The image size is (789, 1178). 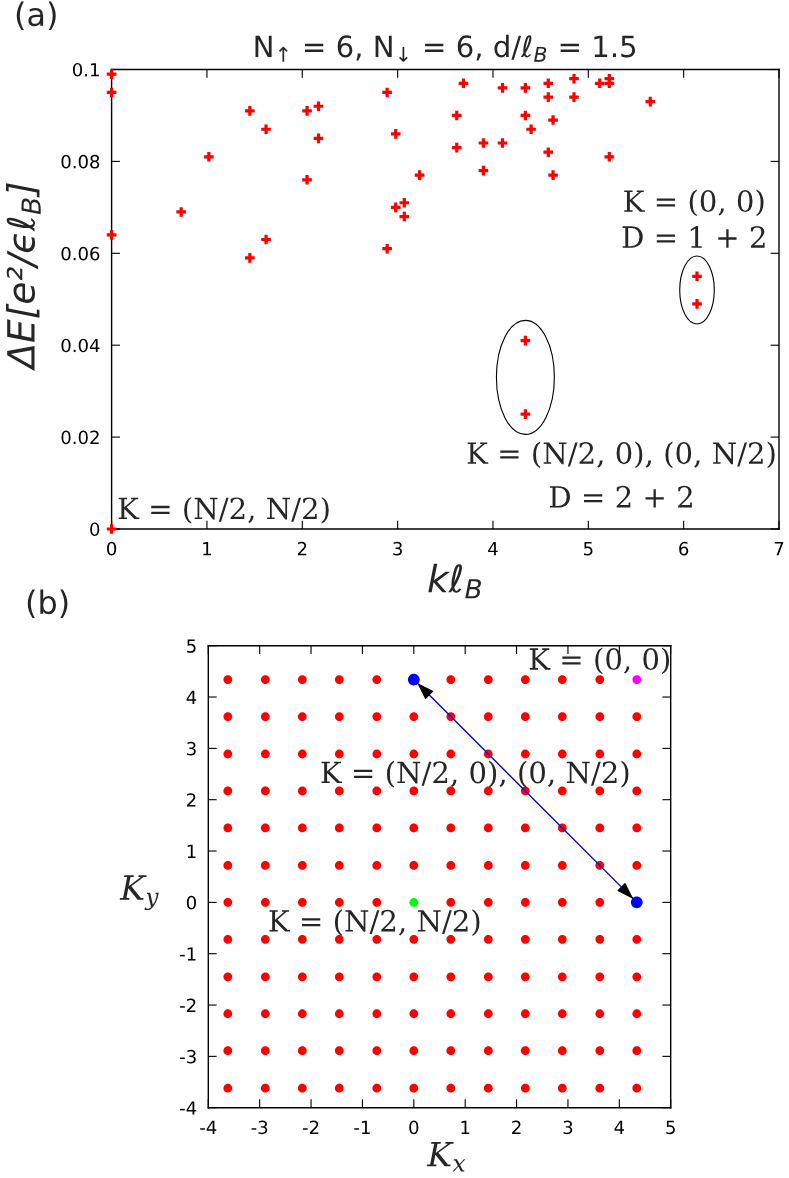 What do you see at coordinates (599, 661) in the screenshot?
I see `annotation: K = (0, 0)` at bounding box center [599, 661].